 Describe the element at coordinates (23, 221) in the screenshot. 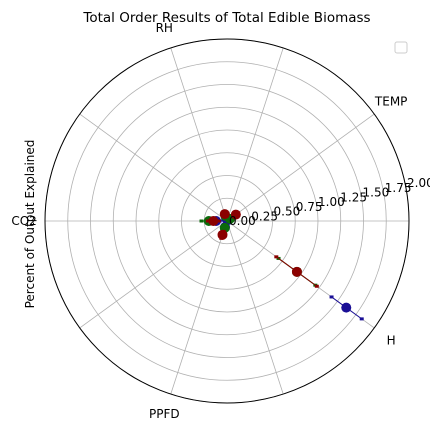

I see `angular-label: CO2` at that location.